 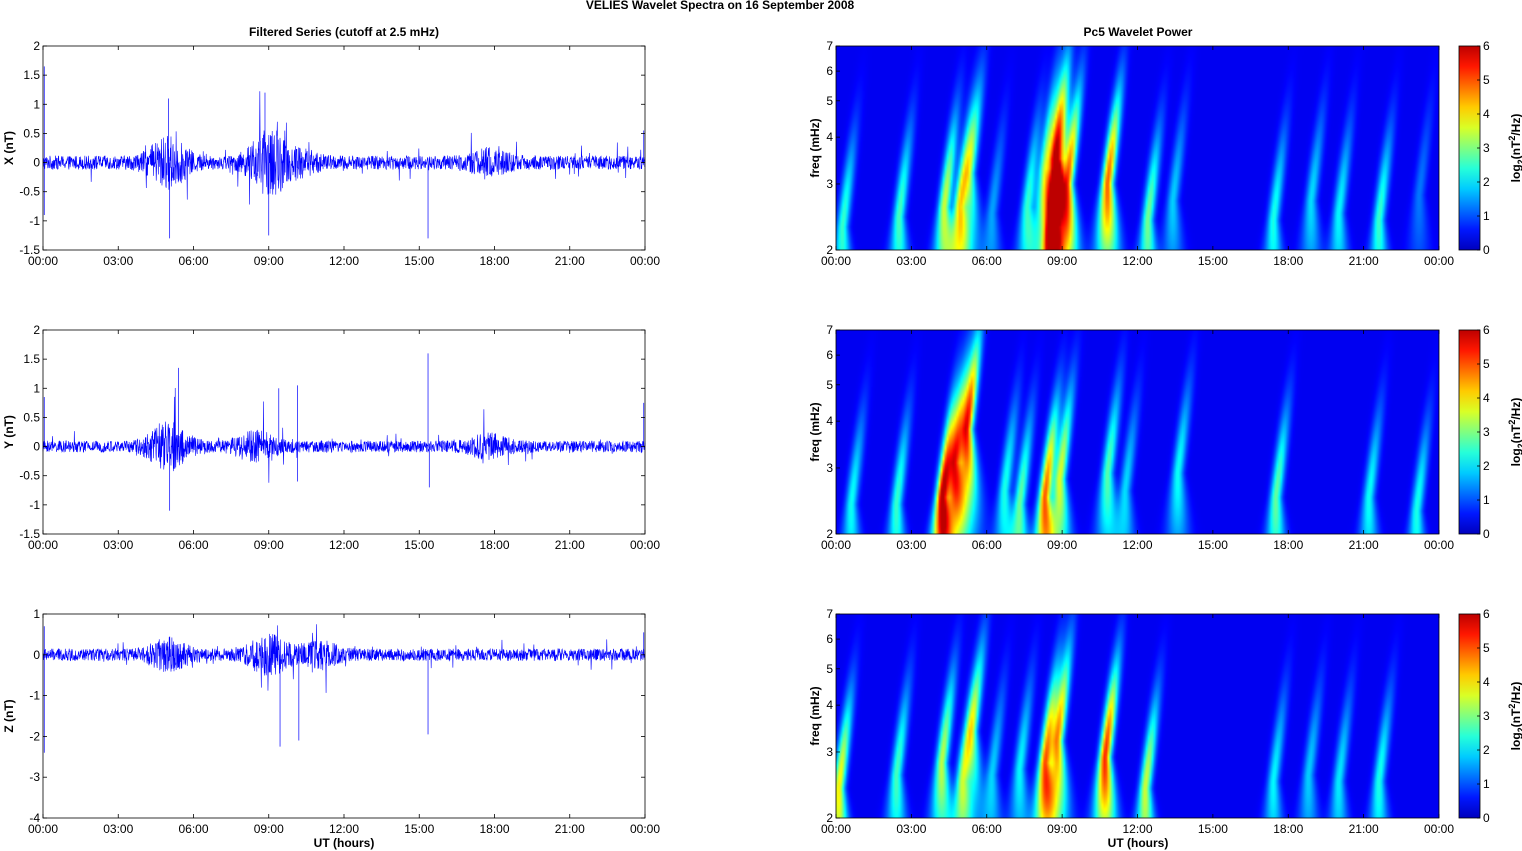 I want to click on filtered-y-x-tick-label: 06:00, so click(x=193, y=545).